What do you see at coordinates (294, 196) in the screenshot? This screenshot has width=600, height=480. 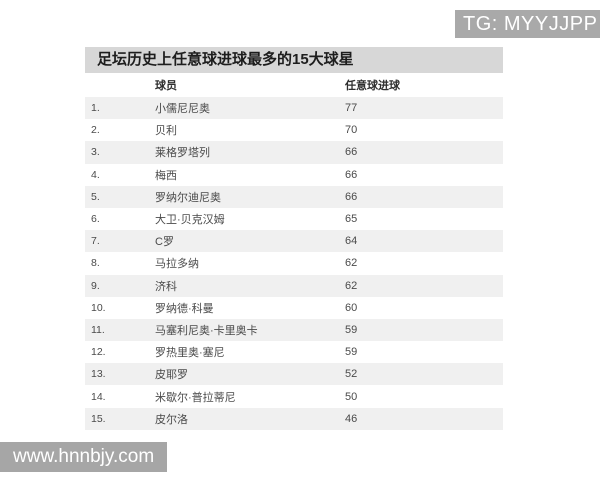 I see `table-row: 5. 罗纳尔迪尼奥 66` at bounding box center [294, 196].